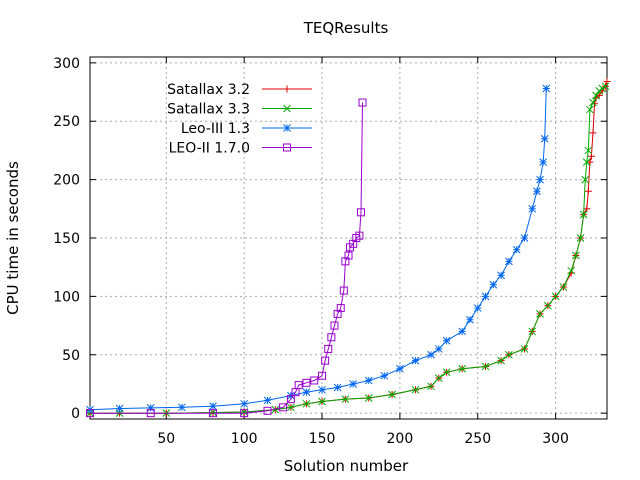 The height and width of the screenshot is (480, 640). Describe the element at coordinates (555, 439) in the screenshot. I see `x-tick-label: 300` at that location.